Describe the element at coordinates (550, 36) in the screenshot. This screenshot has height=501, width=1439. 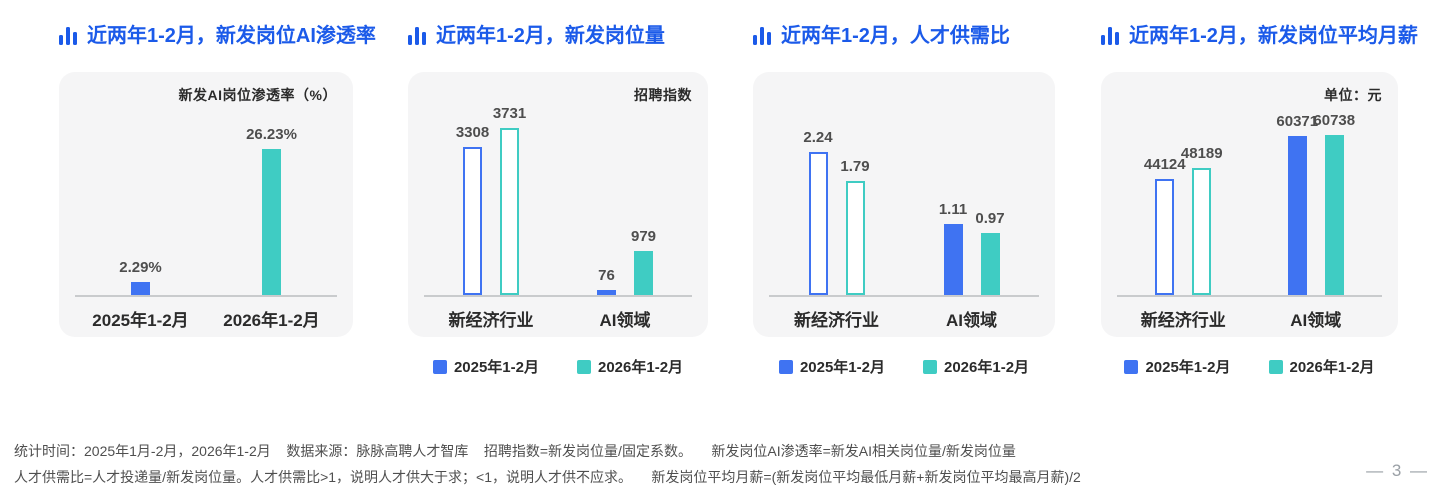
I see `chart-title: 近两年1-2月，新发岗位量` at that location.